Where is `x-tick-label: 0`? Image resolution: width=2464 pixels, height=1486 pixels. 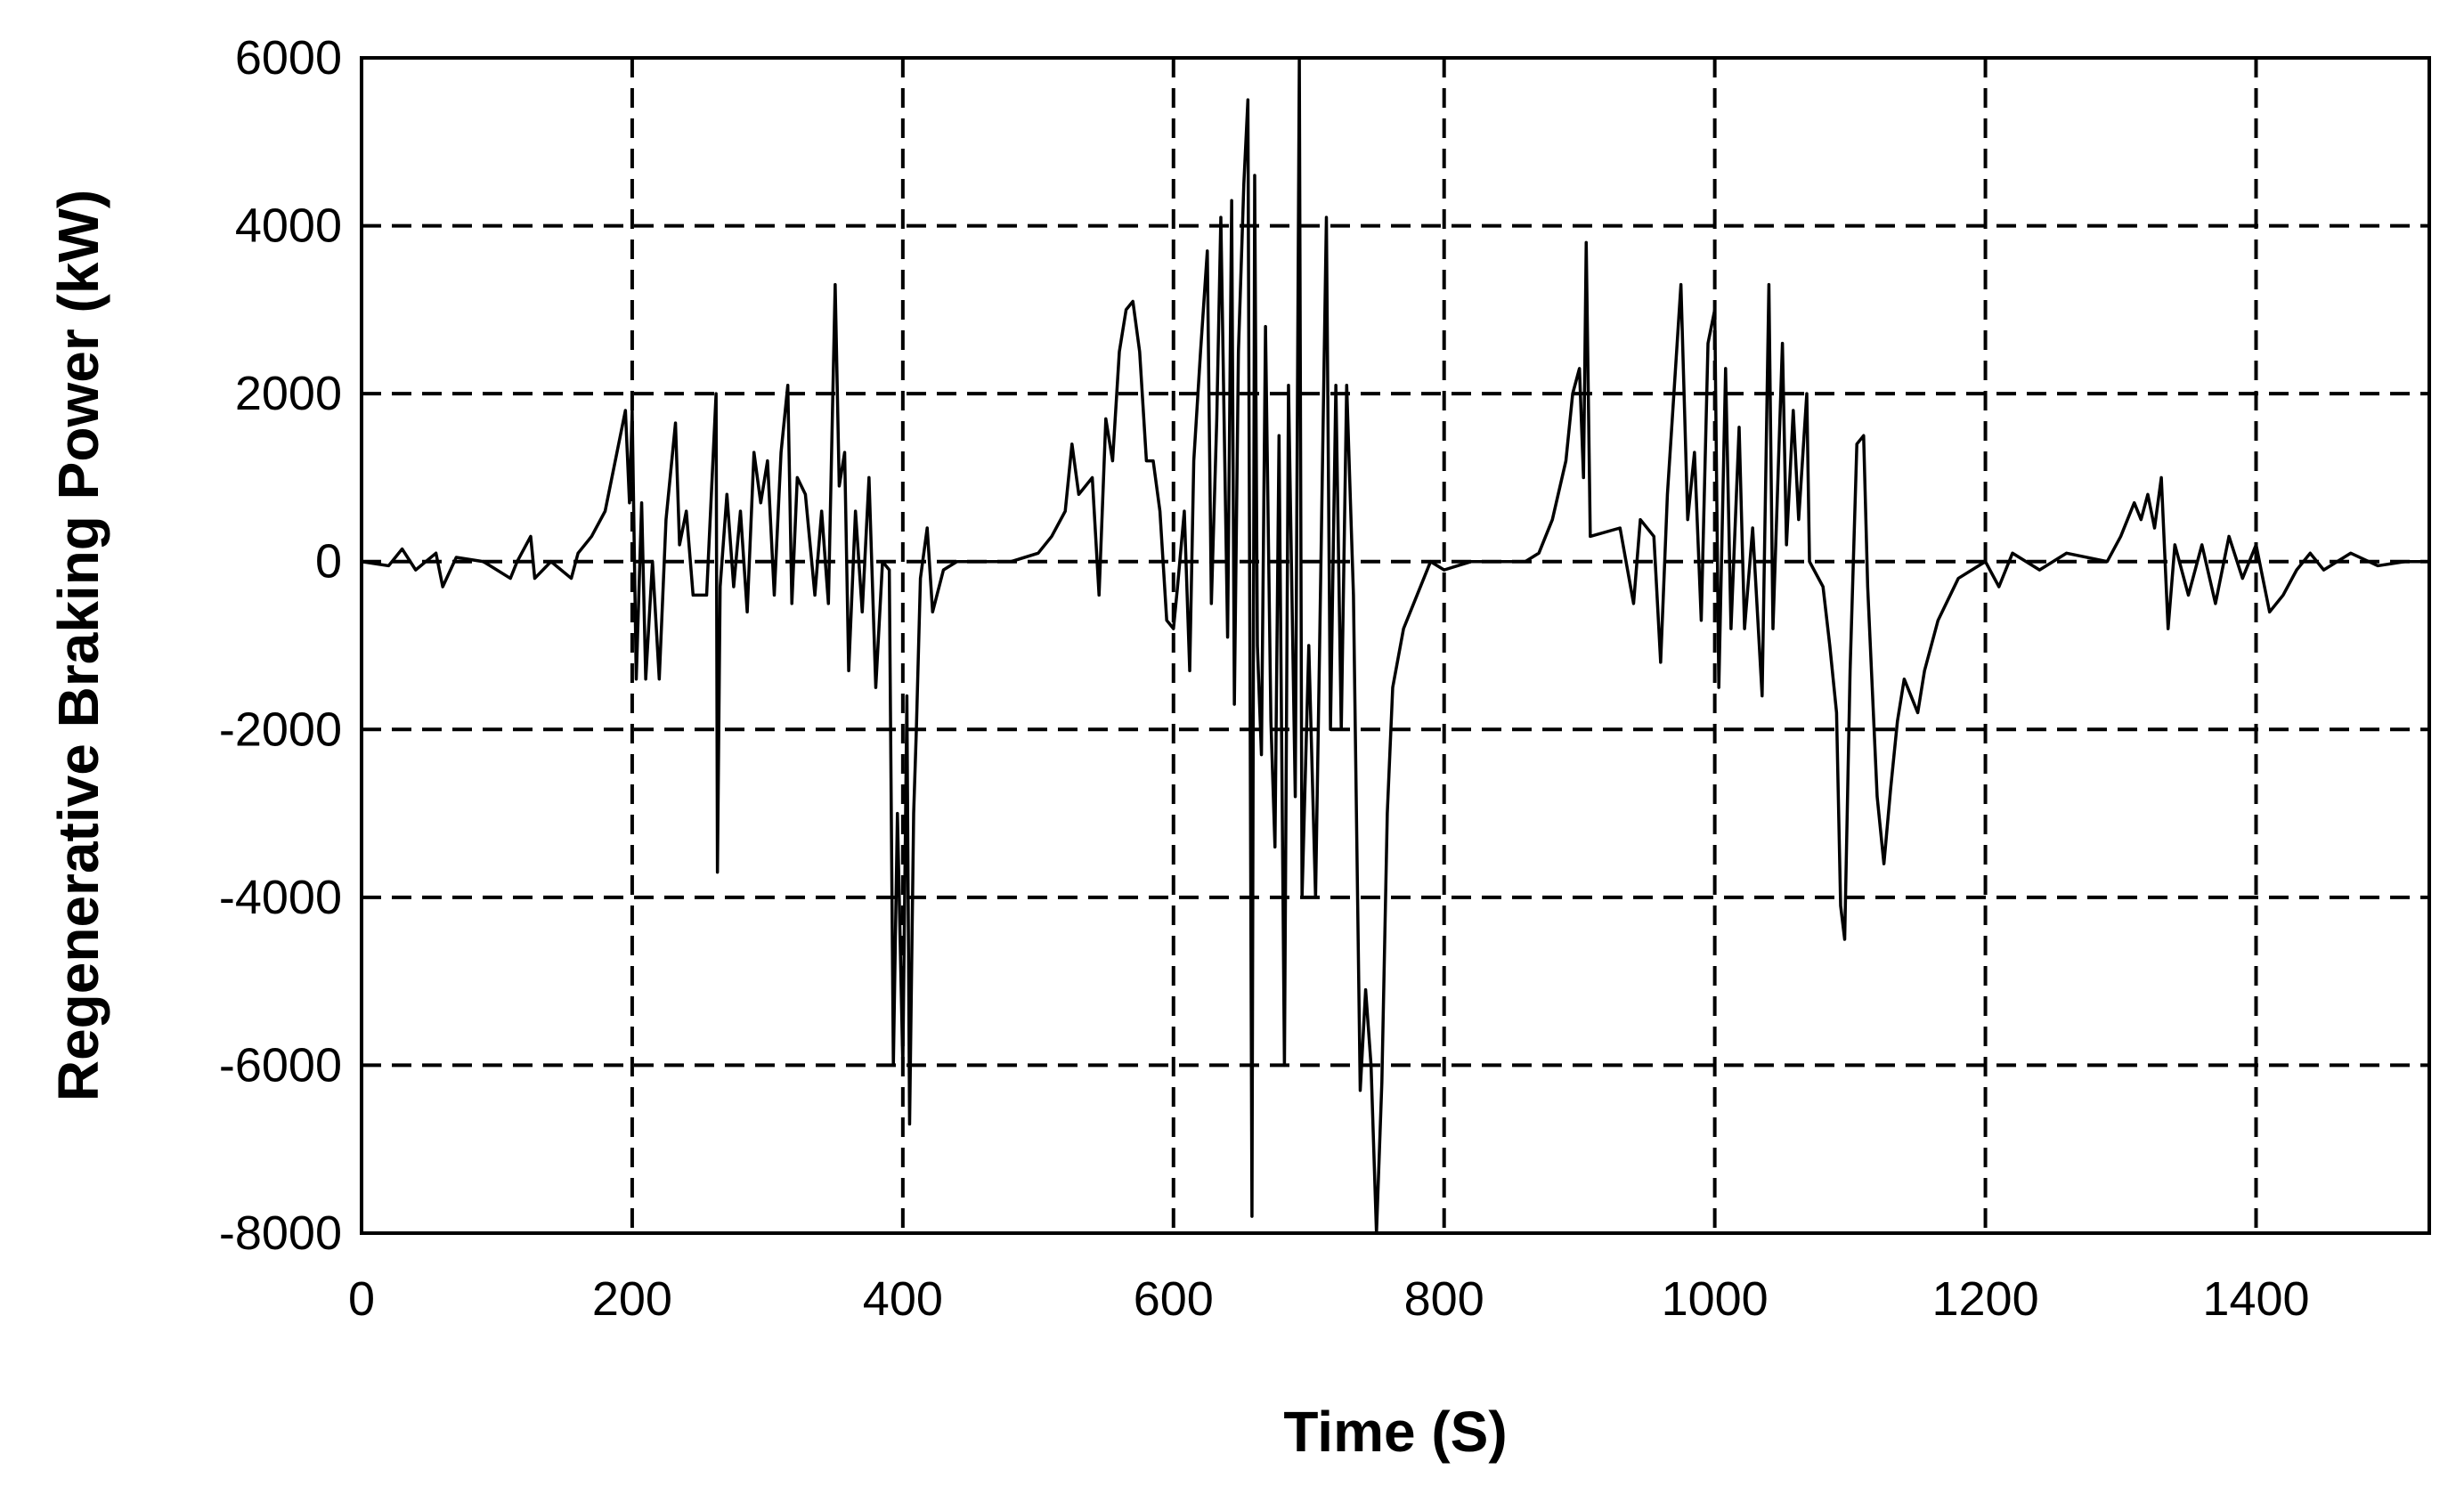
x-tick-label: 0 is located at coordinates (361, 1299).